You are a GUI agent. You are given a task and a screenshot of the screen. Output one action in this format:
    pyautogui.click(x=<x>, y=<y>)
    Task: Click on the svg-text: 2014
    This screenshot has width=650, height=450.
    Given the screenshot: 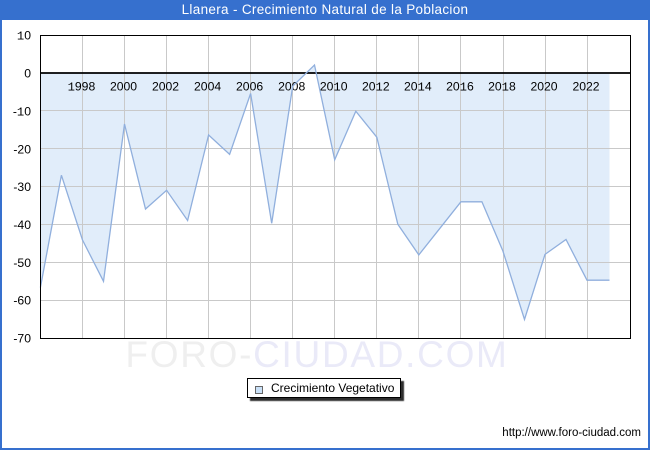 What is the action you would take?
    pyautogui.click(x=418, y=86)
    